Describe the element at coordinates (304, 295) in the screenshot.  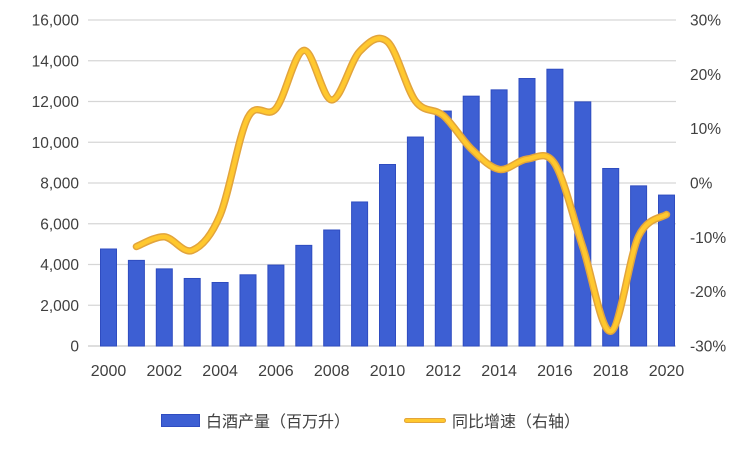
I see `bar-2007` at that location.